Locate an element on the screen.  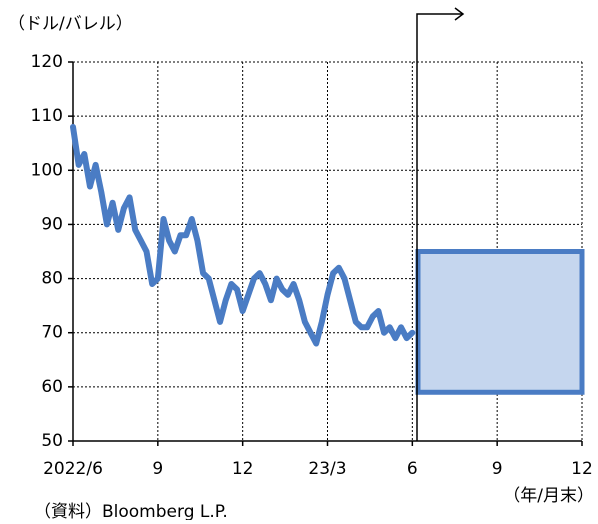
x-tick-label: 6 is located at coordinates (412, 469).